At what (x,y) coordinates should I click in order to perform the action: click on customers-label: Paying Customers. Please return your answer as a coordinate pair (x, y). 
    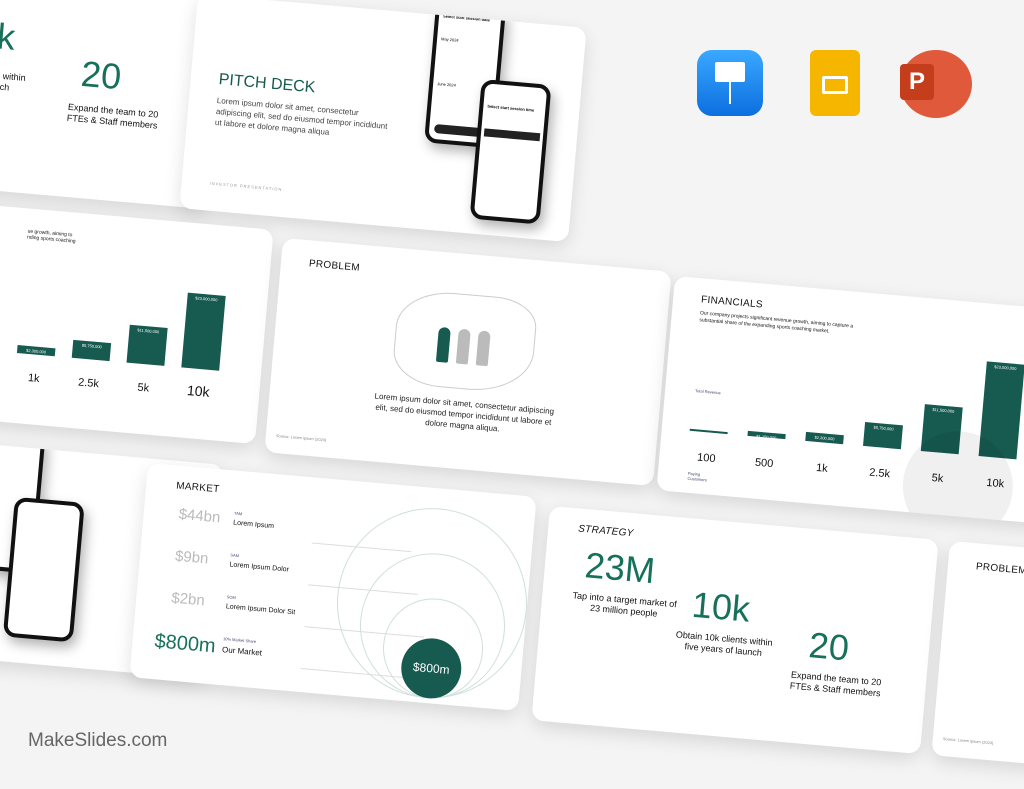
    Looking at the image, I should click on (697, 476).